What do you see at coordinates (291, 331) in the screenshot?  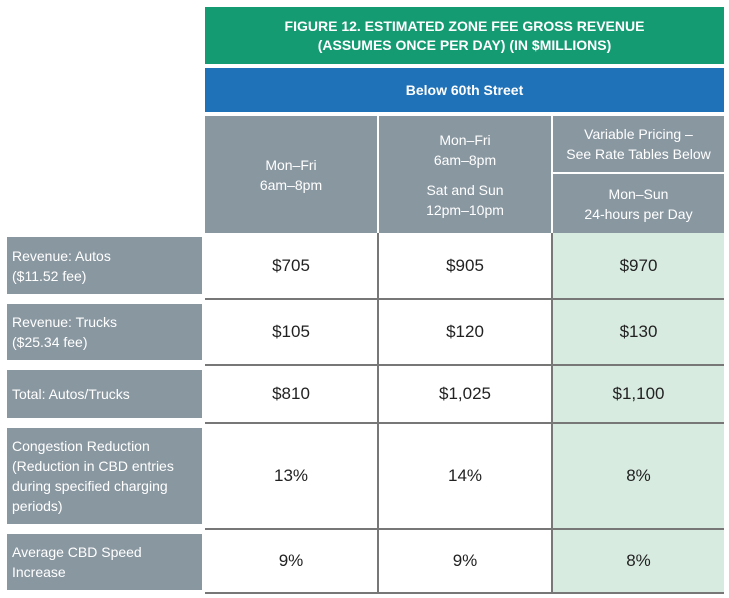 I see `table-cell: $105` at bounding box center [291, 331].